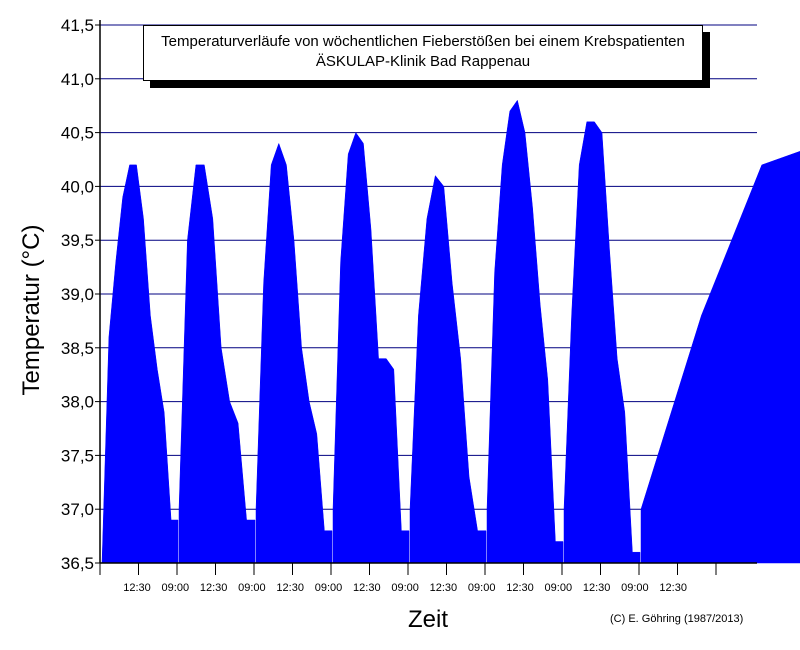 The width and height of the screenshot is (800, 650). Describe the element at coordinates (428, 619) in the screenshot. I see `x-axis-label: Zeit` at that location.